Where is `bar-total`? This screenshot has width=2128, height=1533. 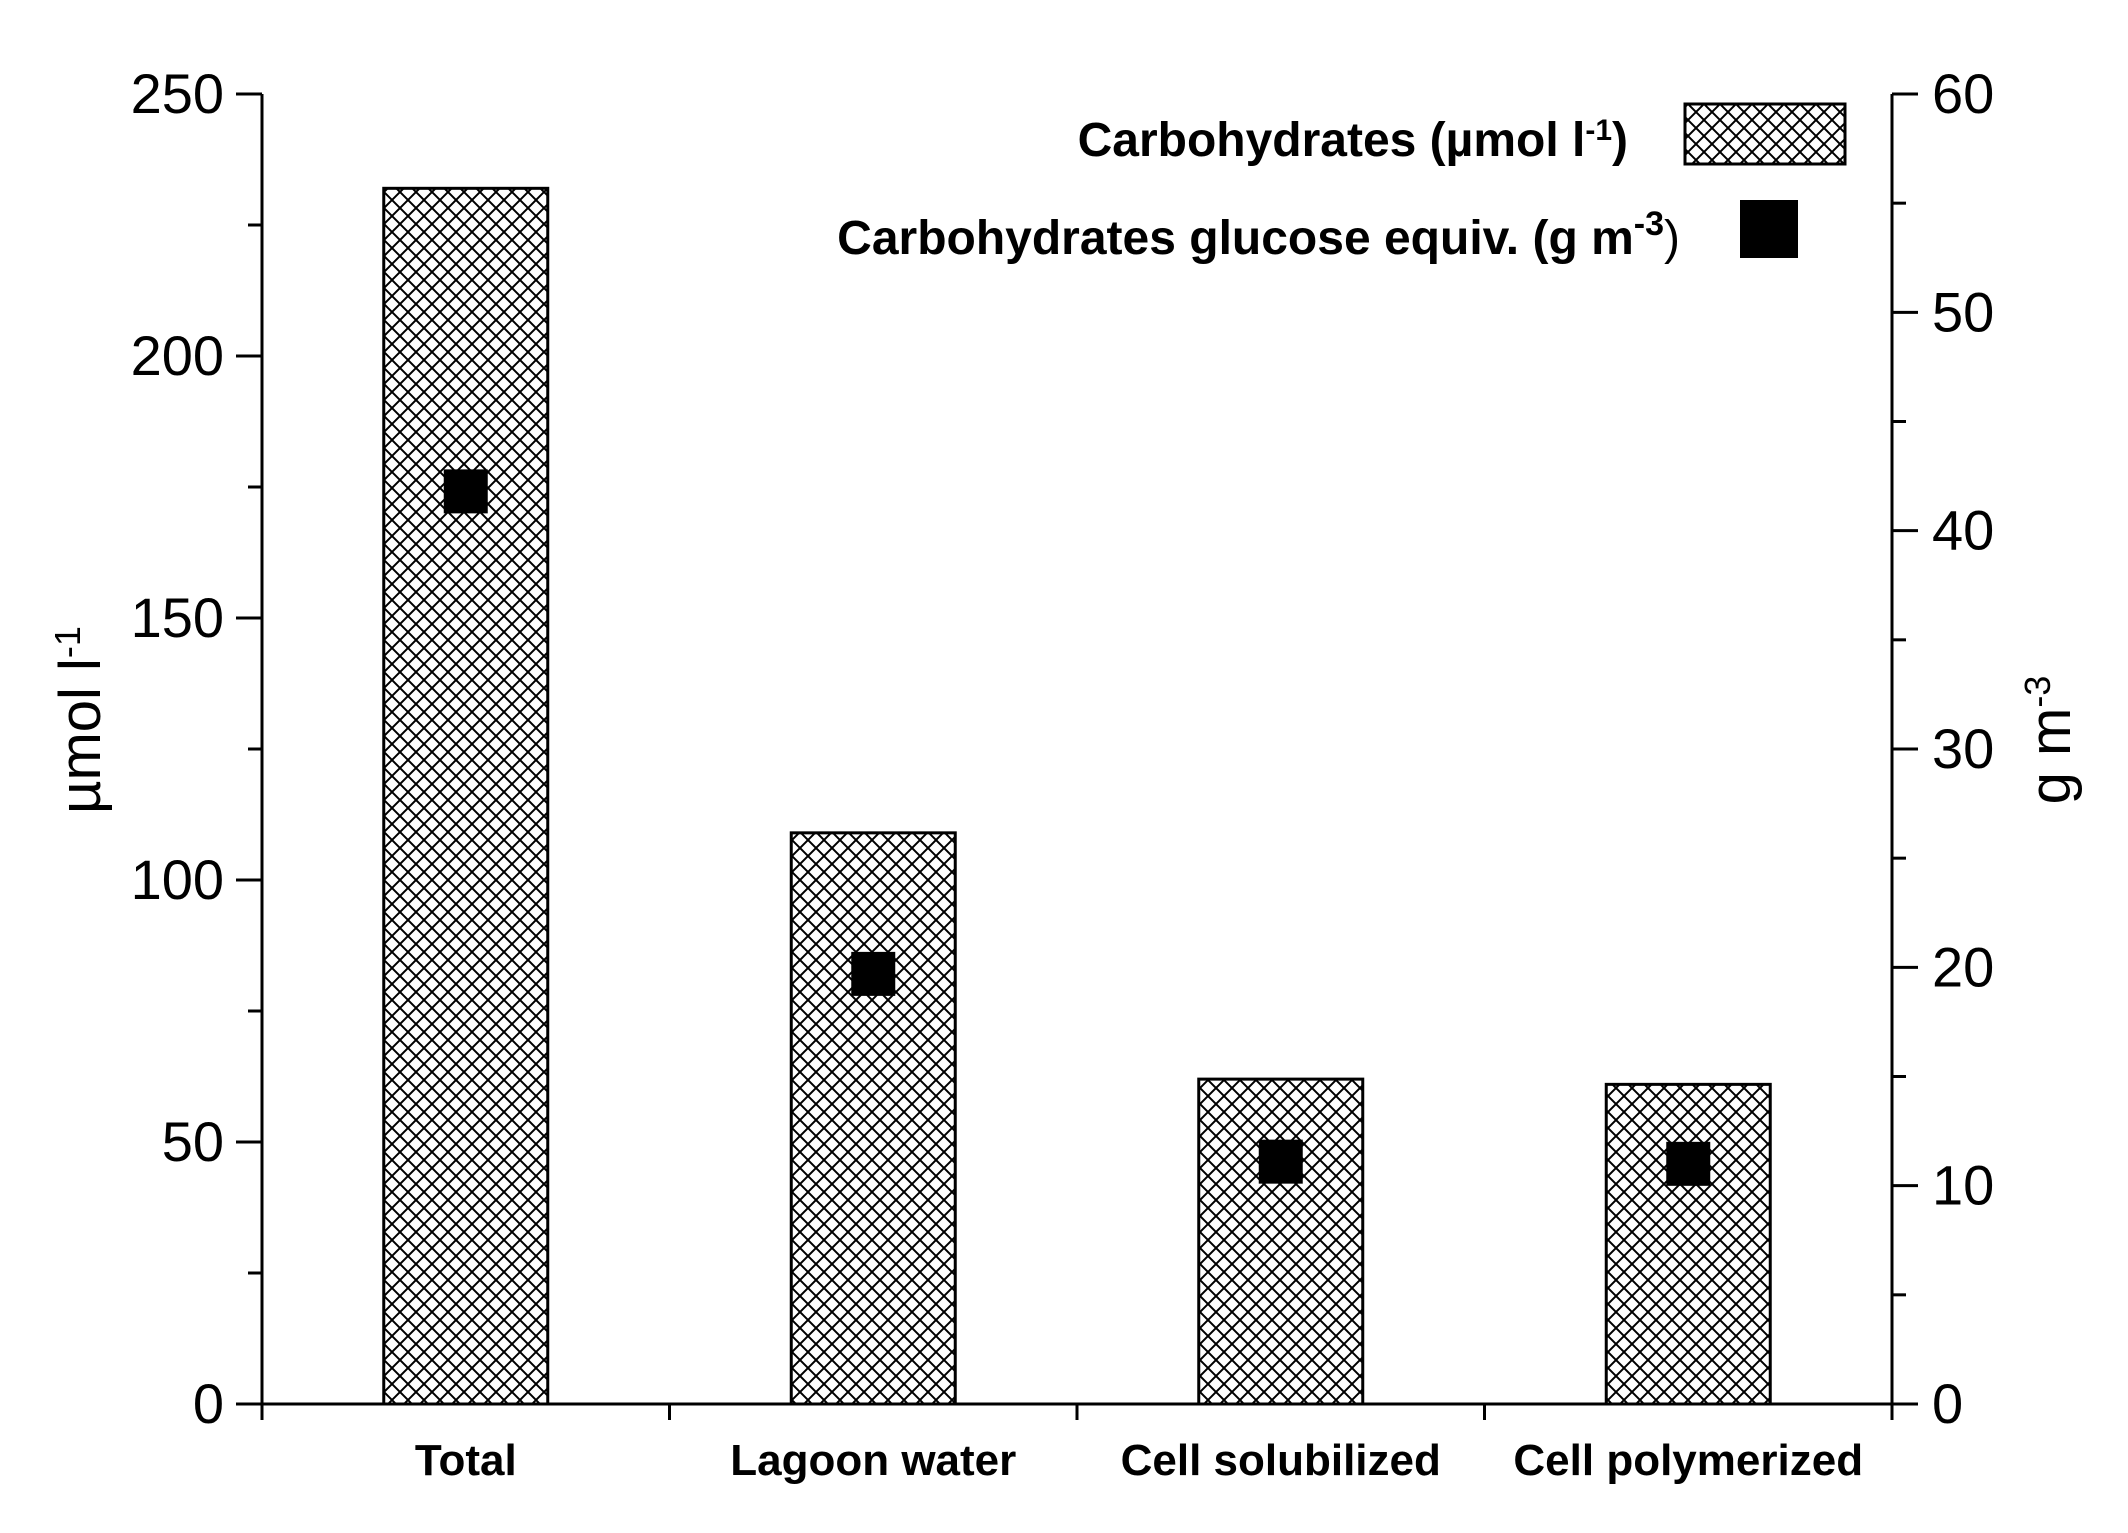 bar-total is located at coordinates (466, 796).